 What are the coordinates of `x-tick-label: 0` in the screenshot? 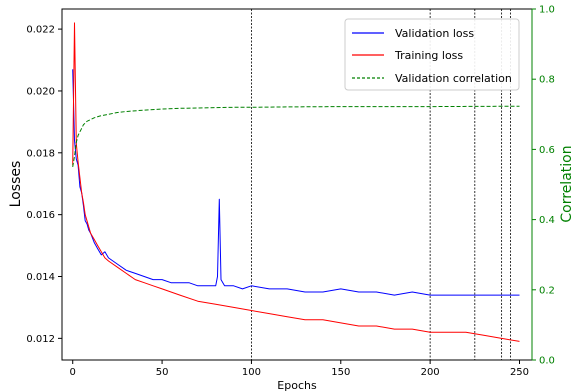 It's located at (73, 372).